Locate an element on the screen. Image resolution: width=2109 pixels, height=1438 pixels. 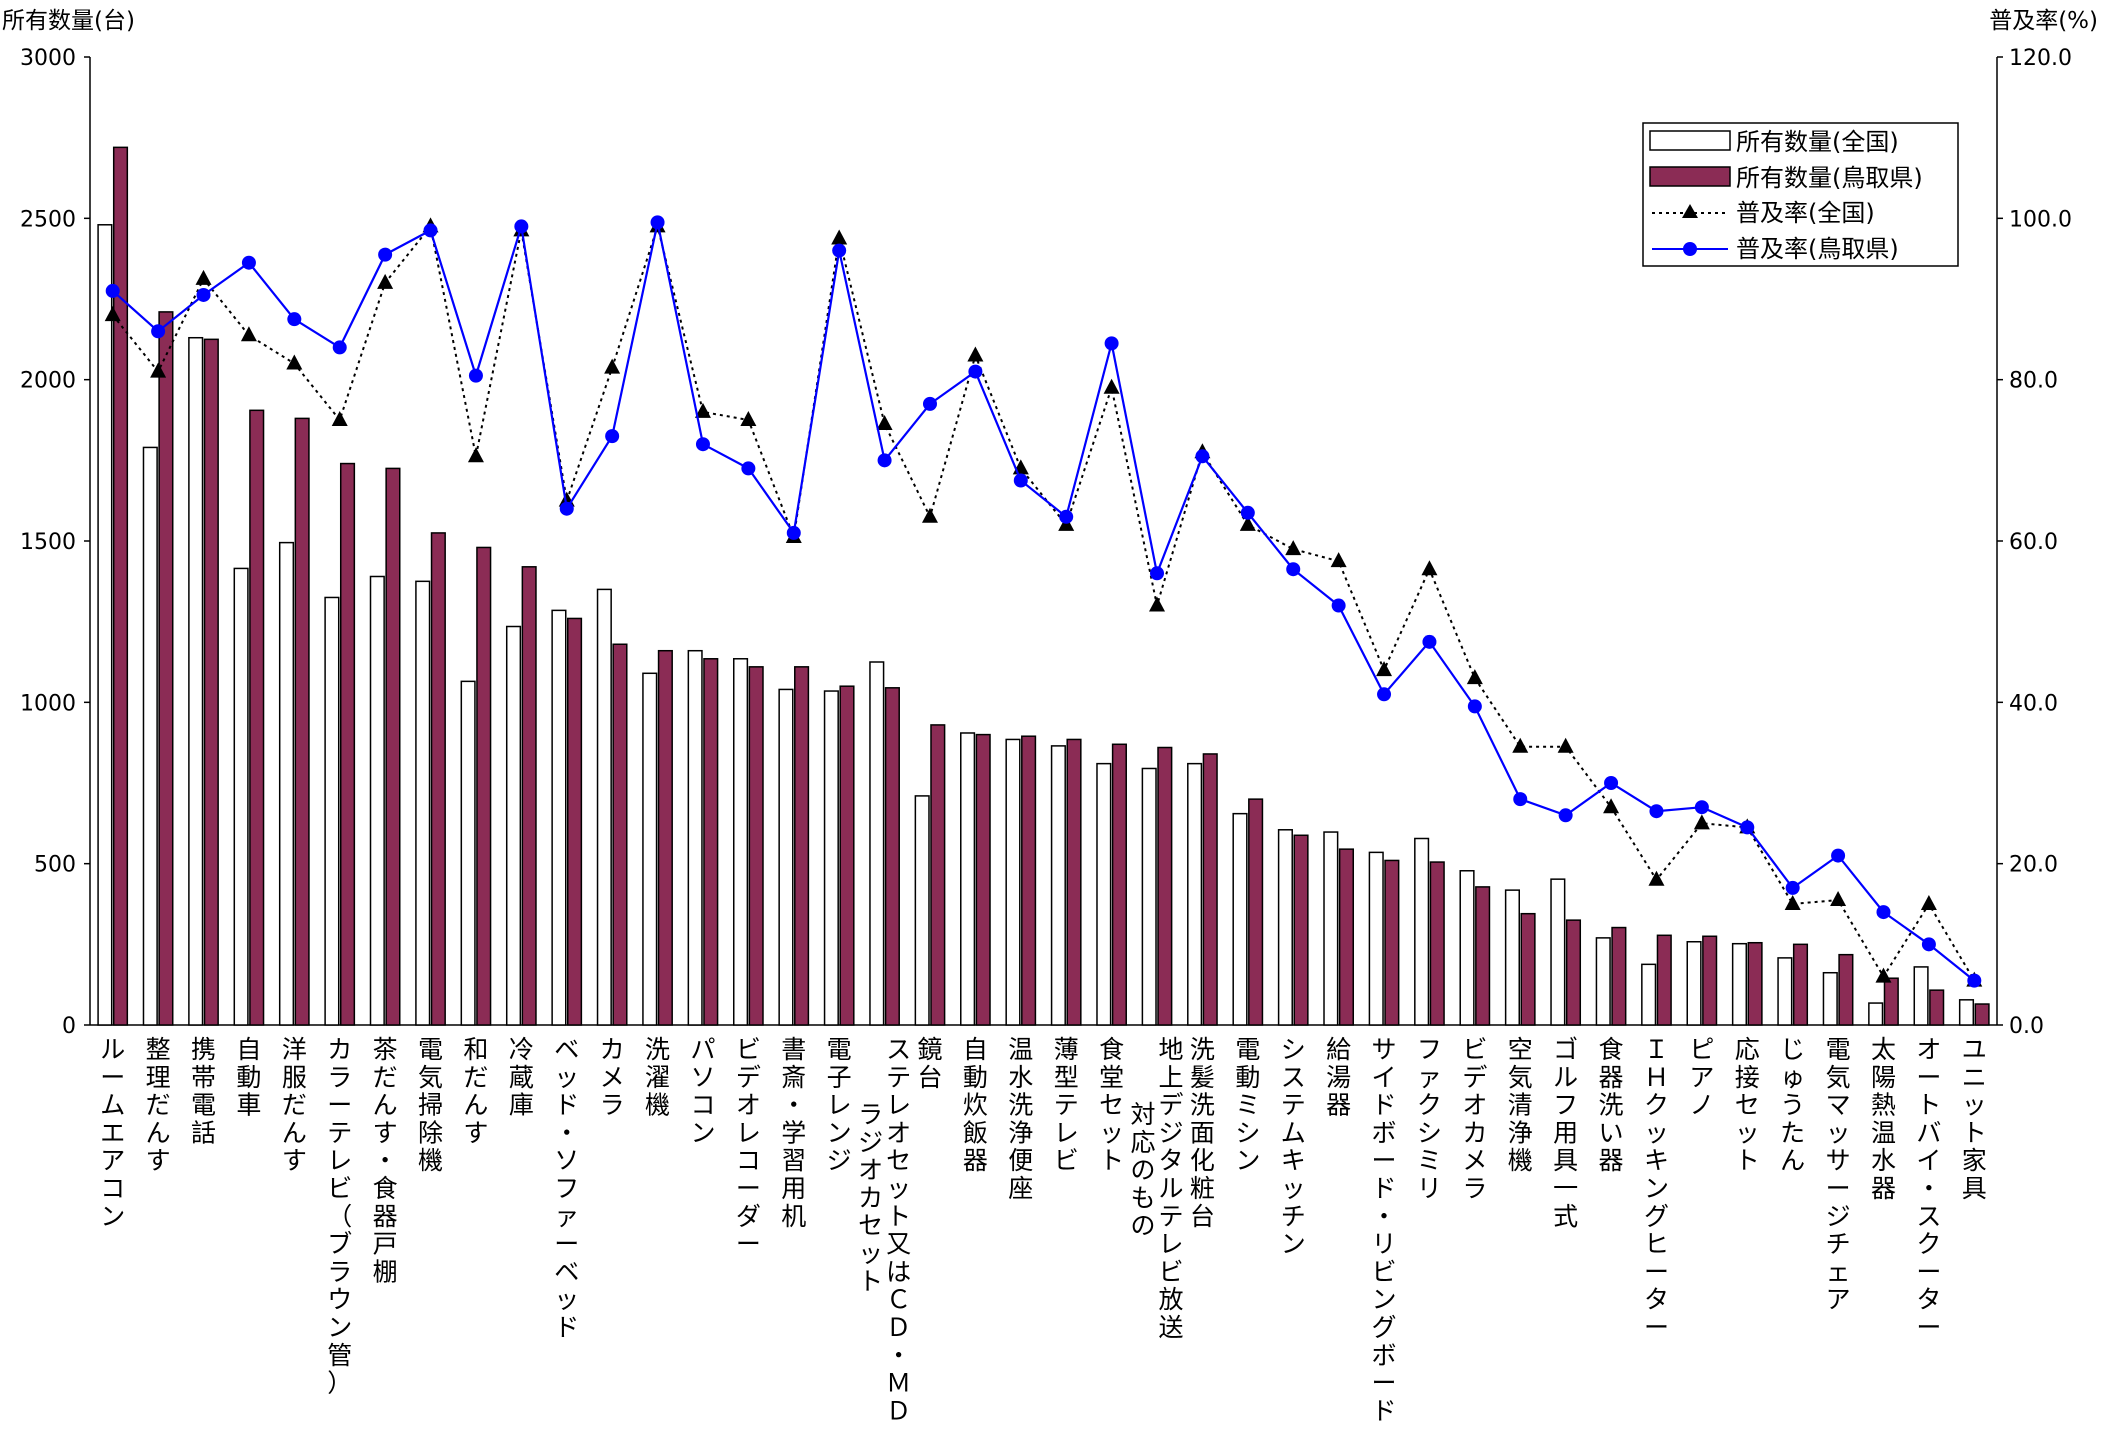
category-label-text: 給湯器 is located at coordinates (1338, 1077).